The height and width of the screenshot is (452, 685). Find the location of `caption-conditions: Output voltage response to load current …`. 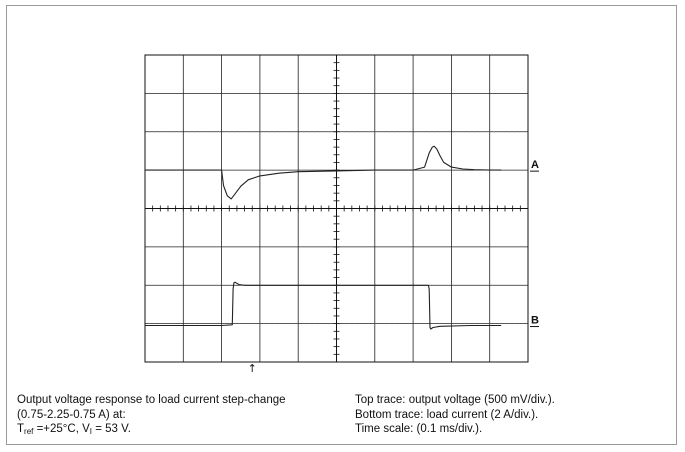

caption-conditions: Output voltage response to load current … is located at coordinates (182, 415).